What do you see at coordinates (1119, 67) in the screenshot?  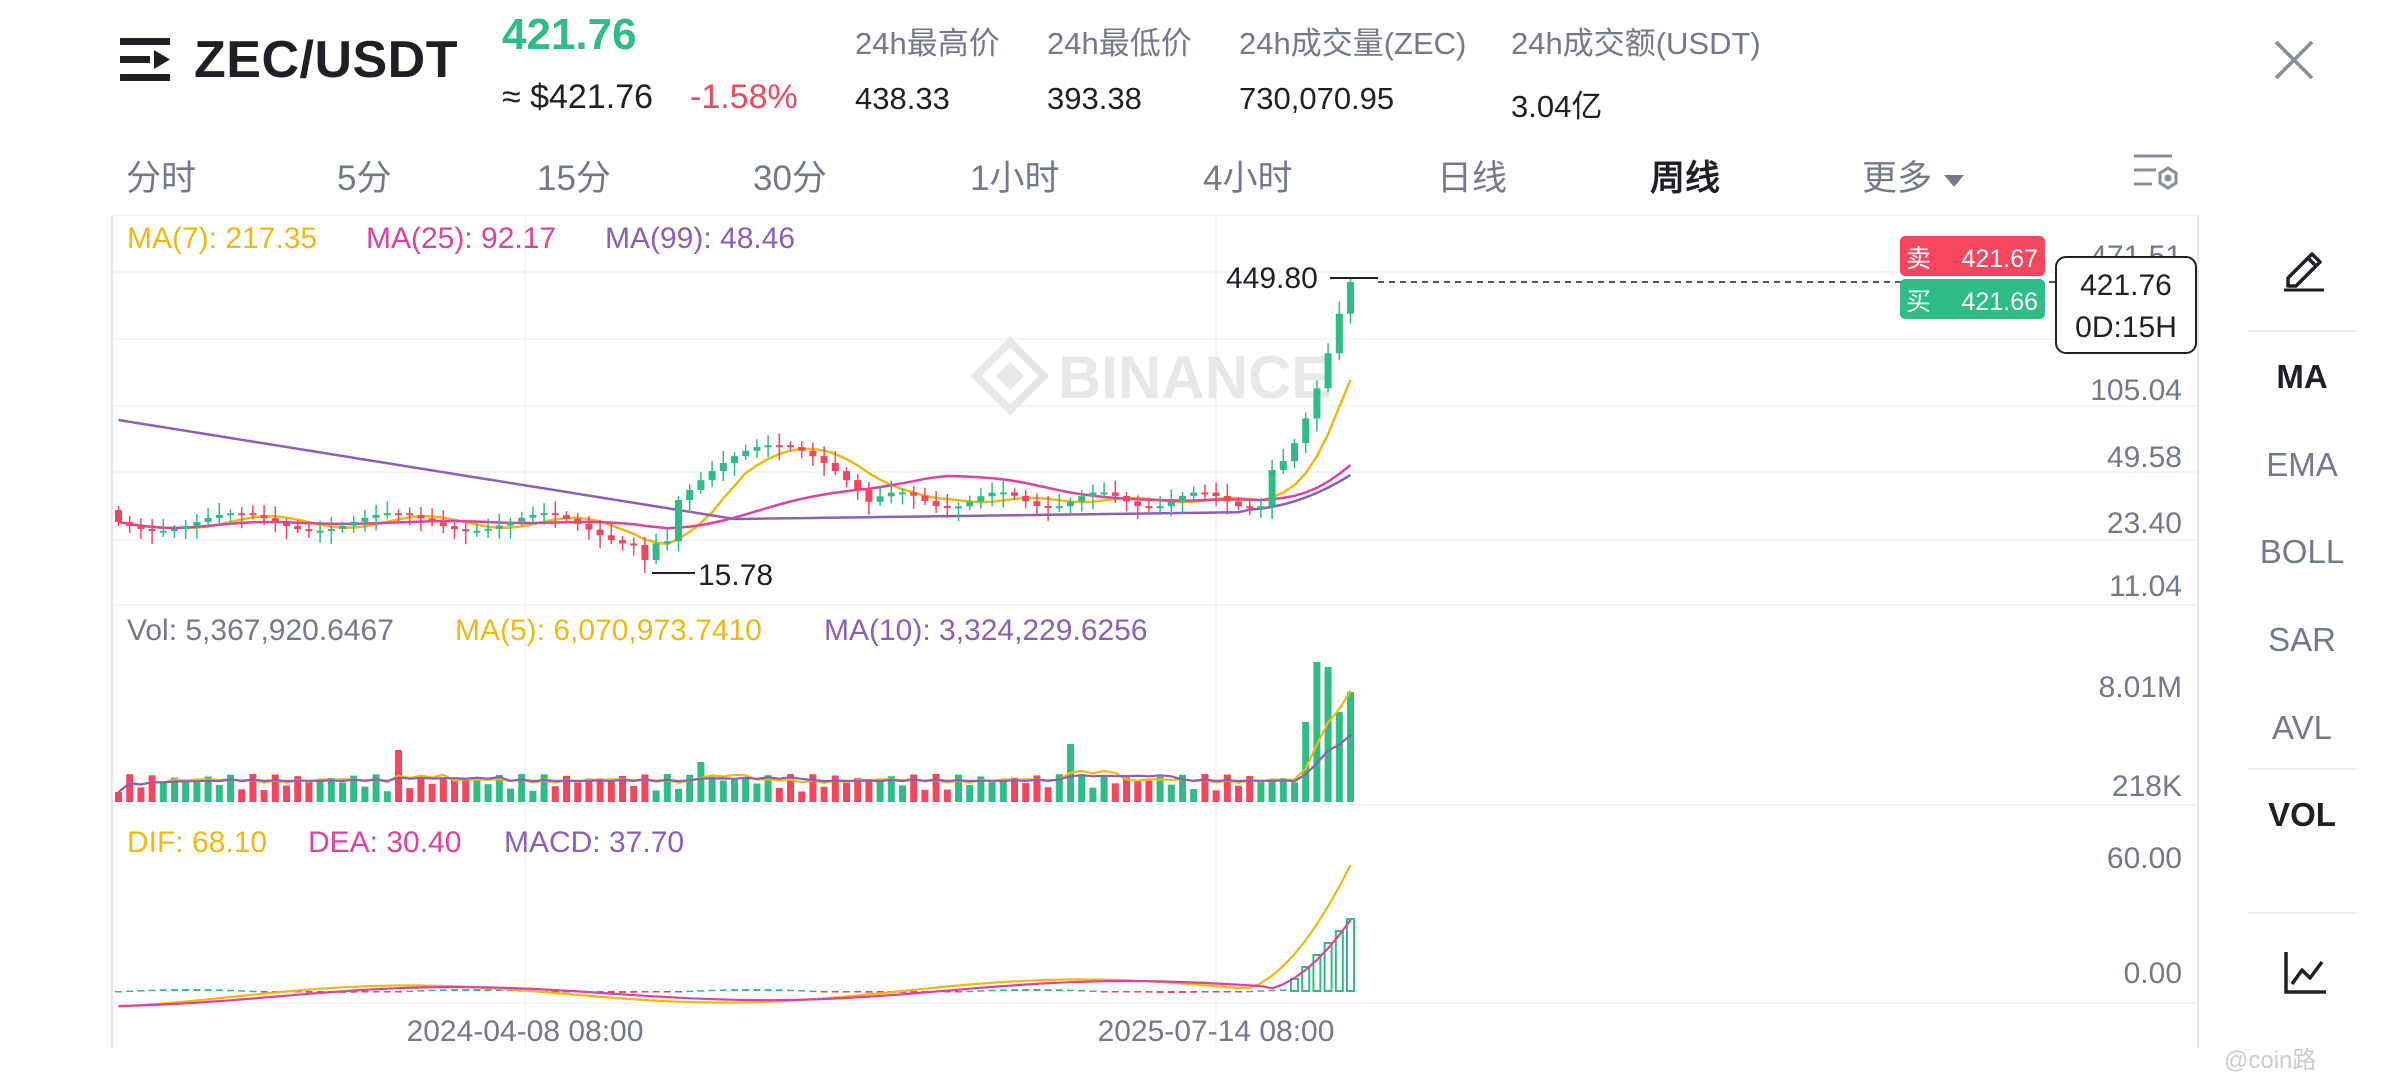 I see `stat-24h-low: 24h最低价 393.38` at bounding box center [1119, 67].